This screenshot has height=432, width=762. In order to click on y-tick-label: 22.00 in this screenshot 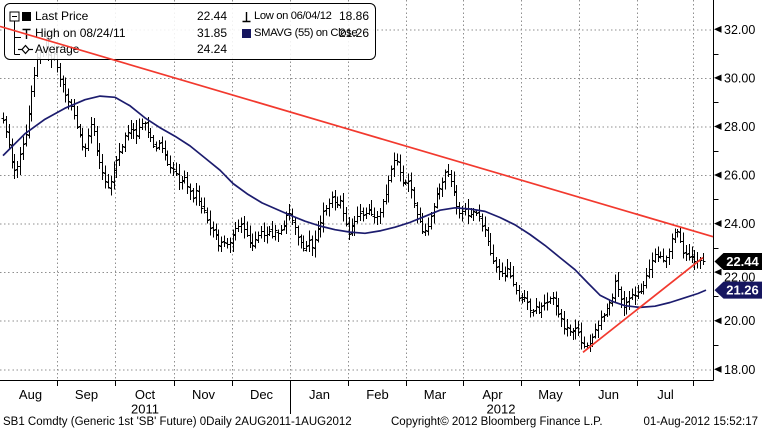, I will do `click(739, 278)`.